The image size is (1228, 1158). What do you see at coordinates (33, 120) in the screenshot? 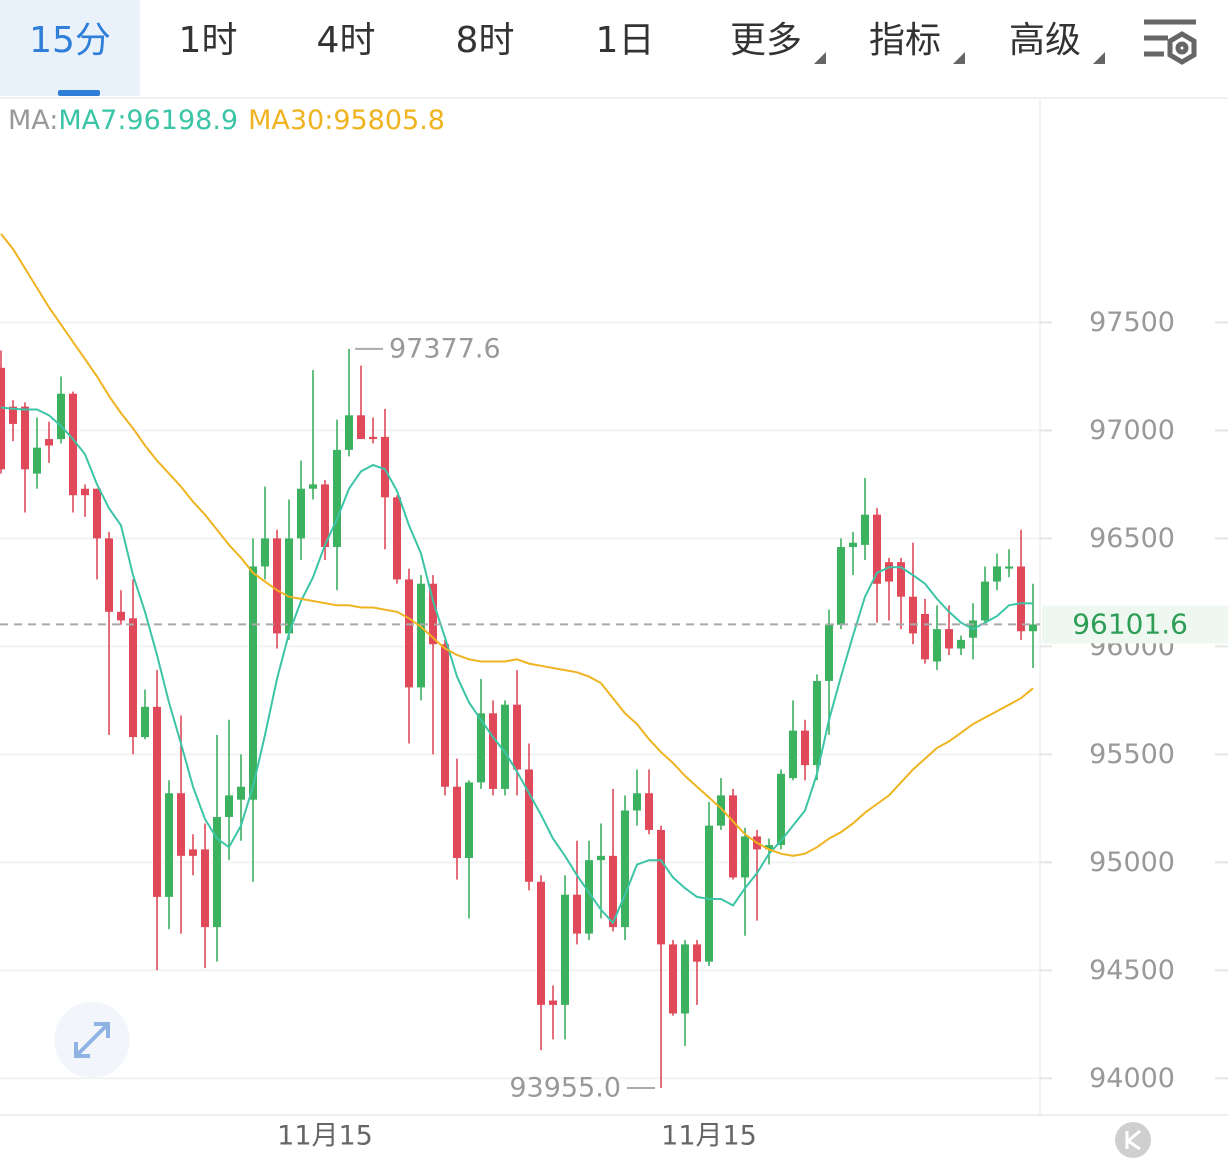
I see `ma-label: MA:` at bounding box center [33, 120].